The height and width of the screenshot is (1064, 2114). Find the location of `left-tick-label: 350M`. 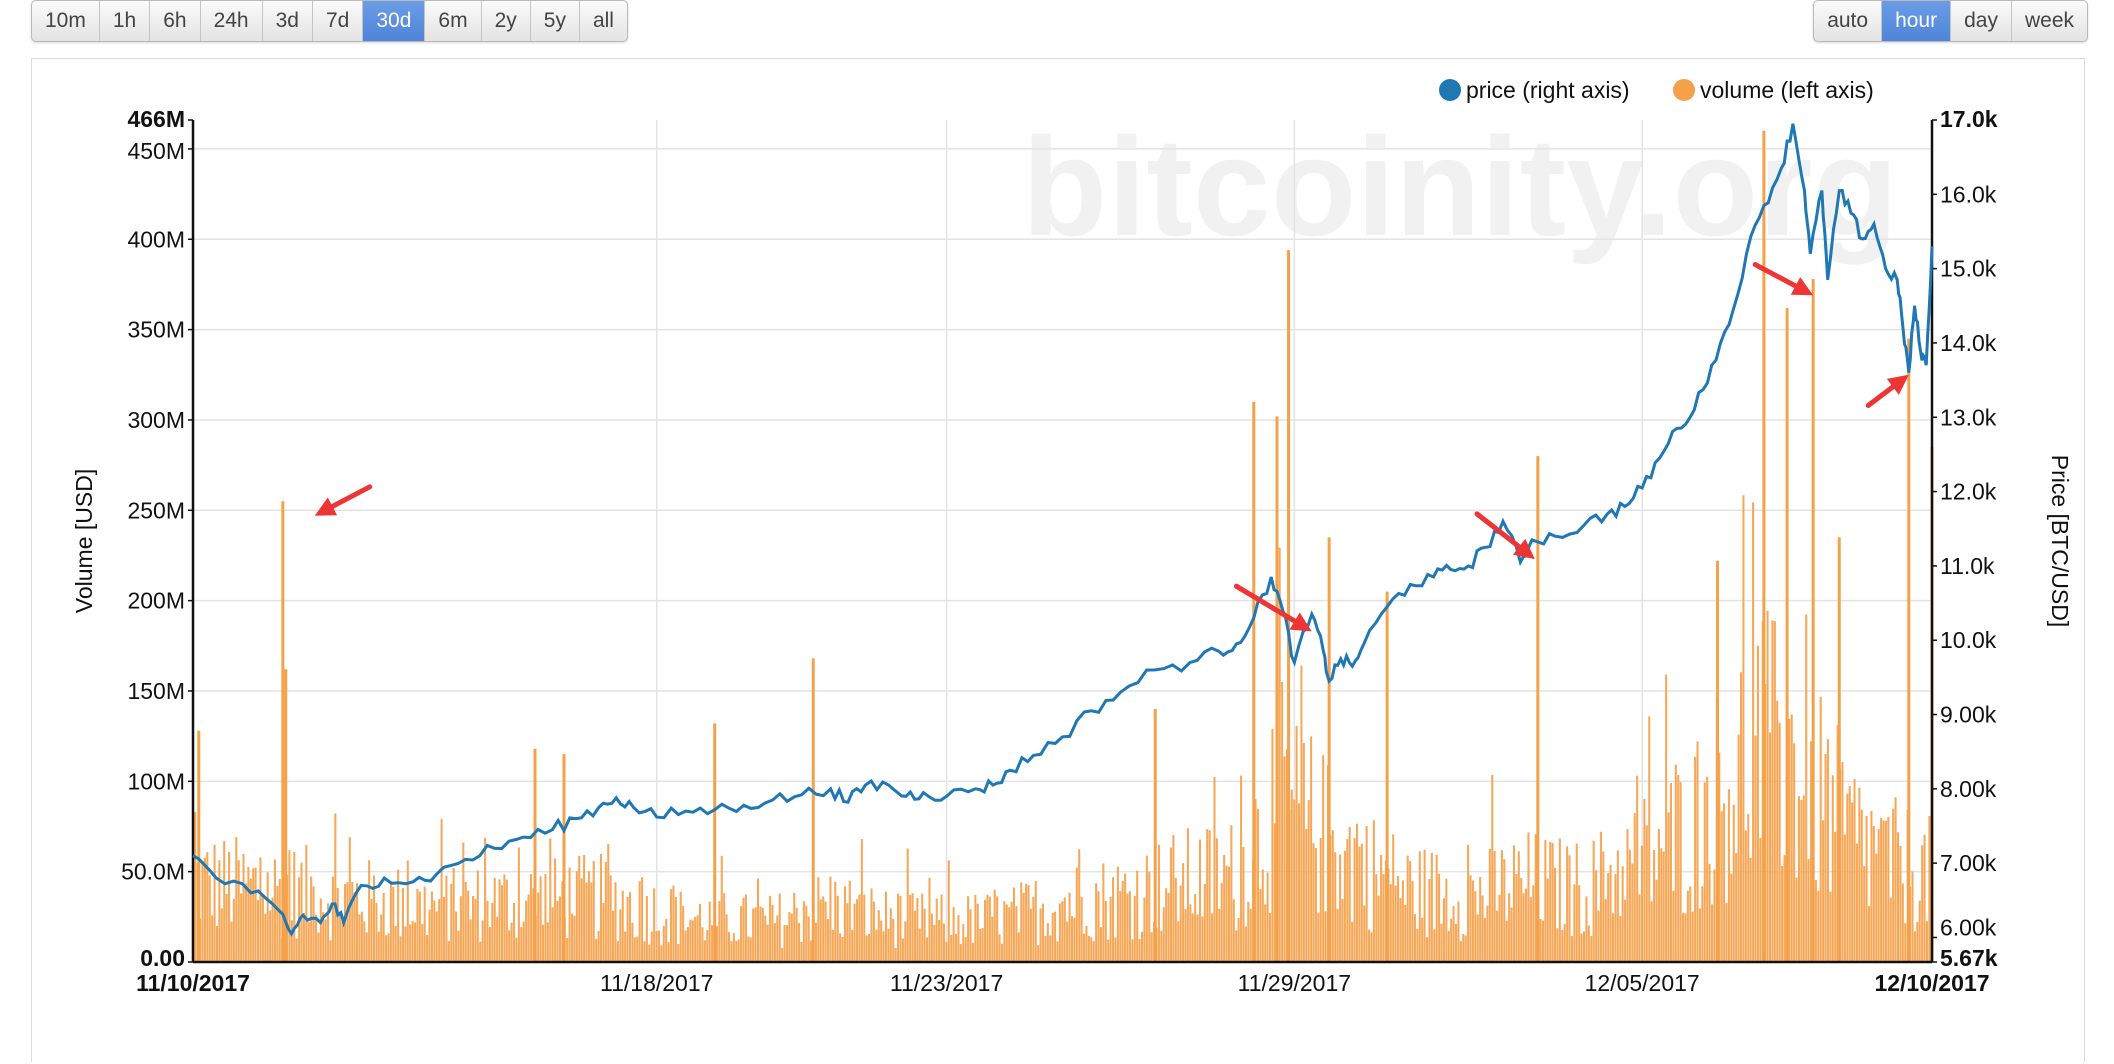

left-tick-label: 350M is located at coordinates (156, 330).